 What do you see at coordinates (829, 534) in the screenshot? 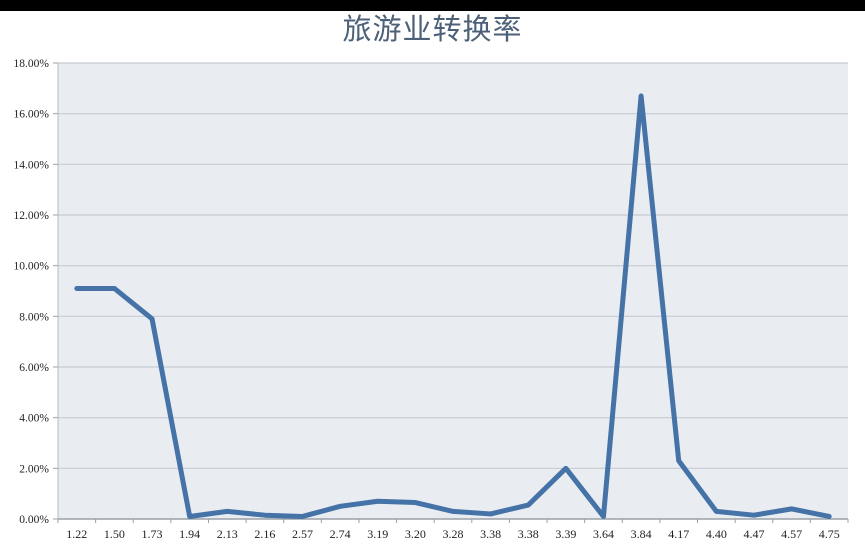
I see `x-axis-label: 4.75` at bounding box center [829, 534].